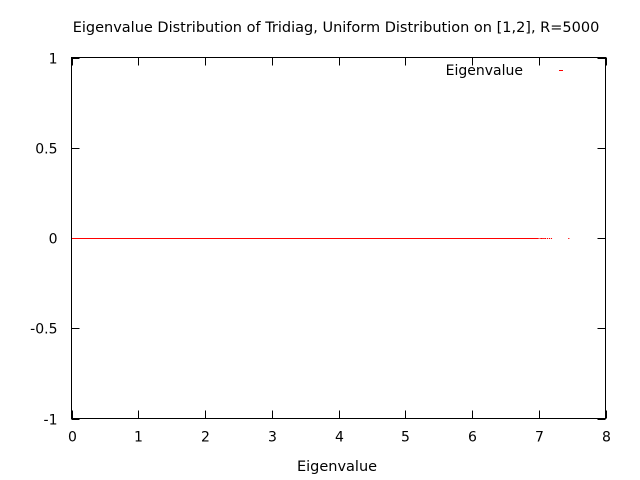 This screenshot has width=640, height=480. I want to click on y-tick-label: 0.5, so click(46, 150).